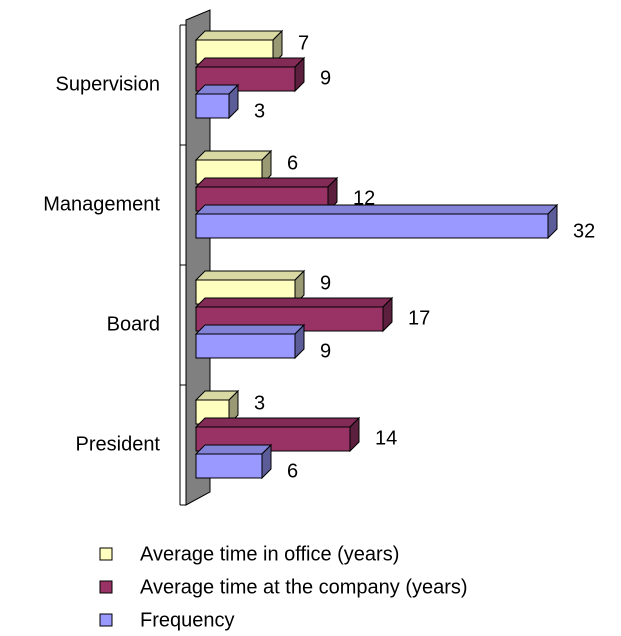 This screenshot has height=636, width=621. I want to click on category-label: Supervision, so click(107, 84).